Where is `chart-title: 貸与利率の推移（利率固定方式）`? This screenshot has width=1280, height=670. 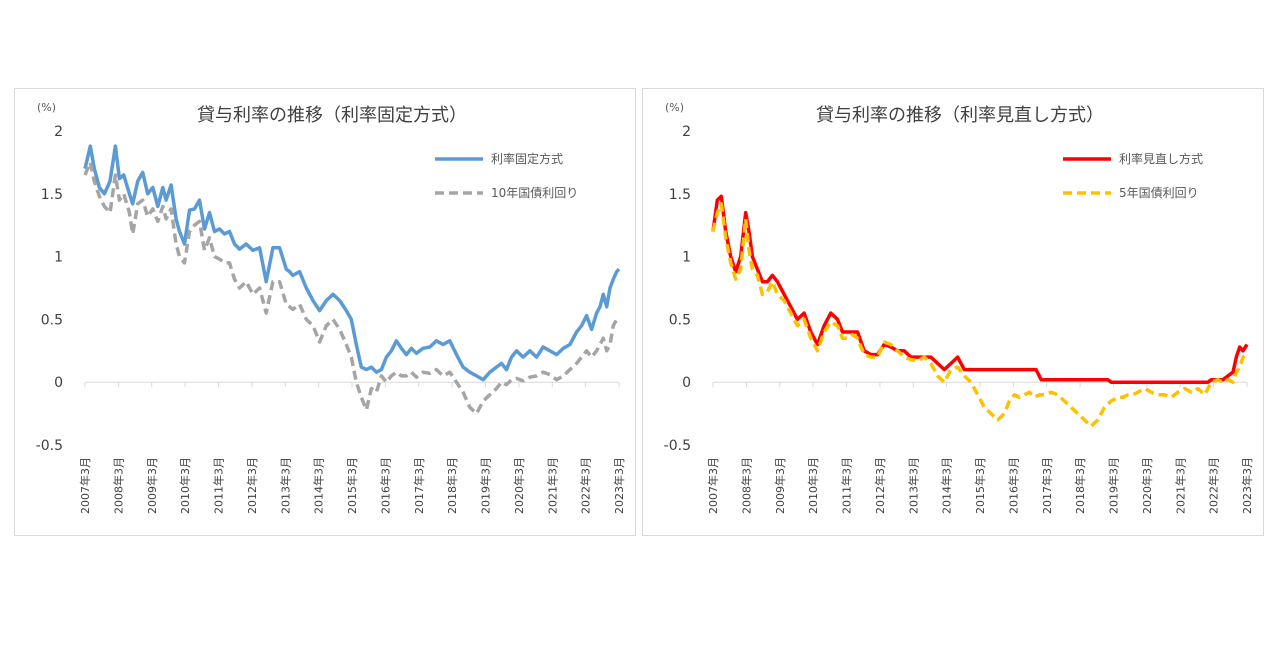 chart-title: 貸与利率の推移（利率固定方式） is located at coordinates (332, 115).